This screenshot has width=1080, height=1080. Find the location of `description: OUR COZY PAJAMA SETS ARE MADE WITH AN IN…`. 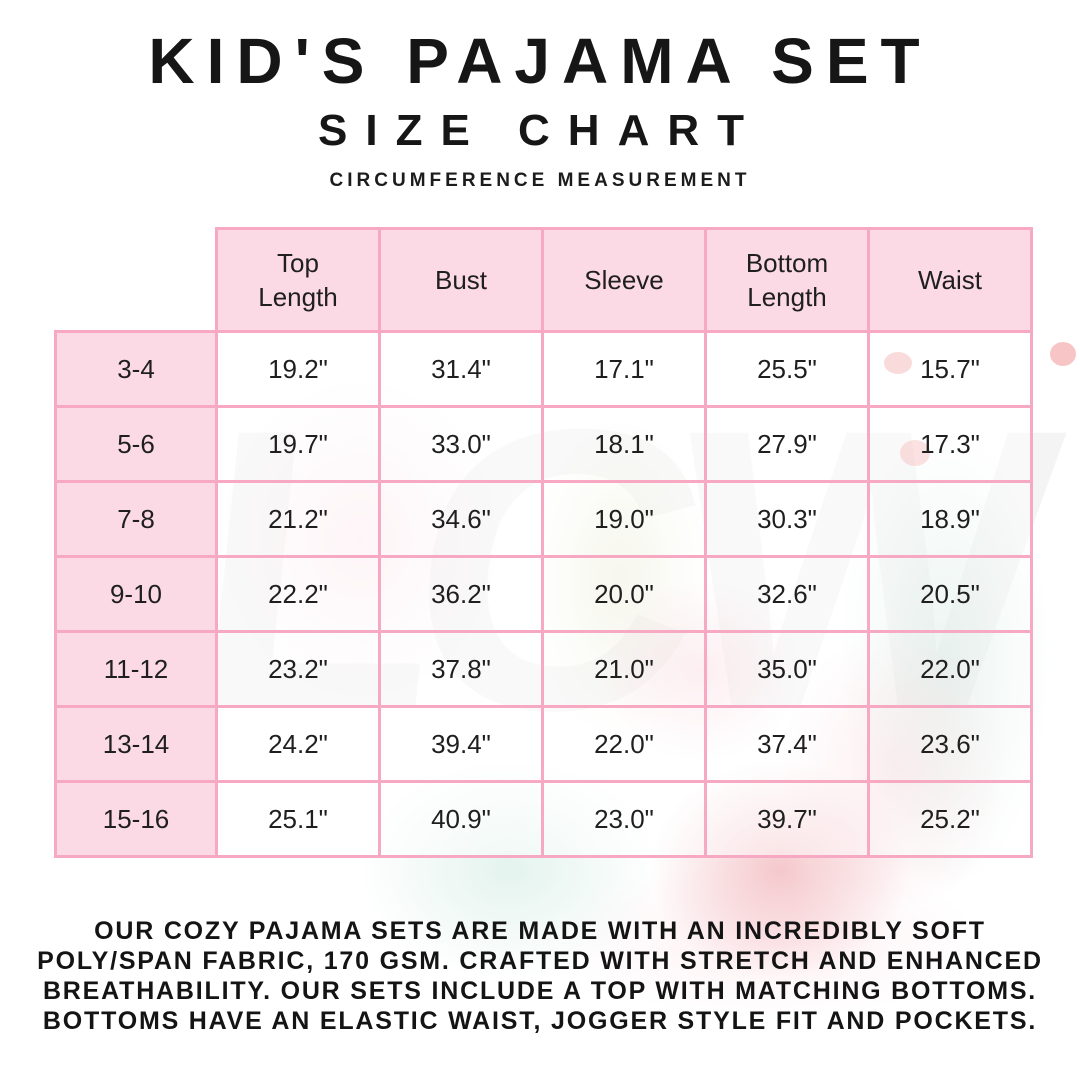

description: OUR COZY PAJAMA SETS ARE MADE WITH AN IN… is located at coordinates (540, 976).